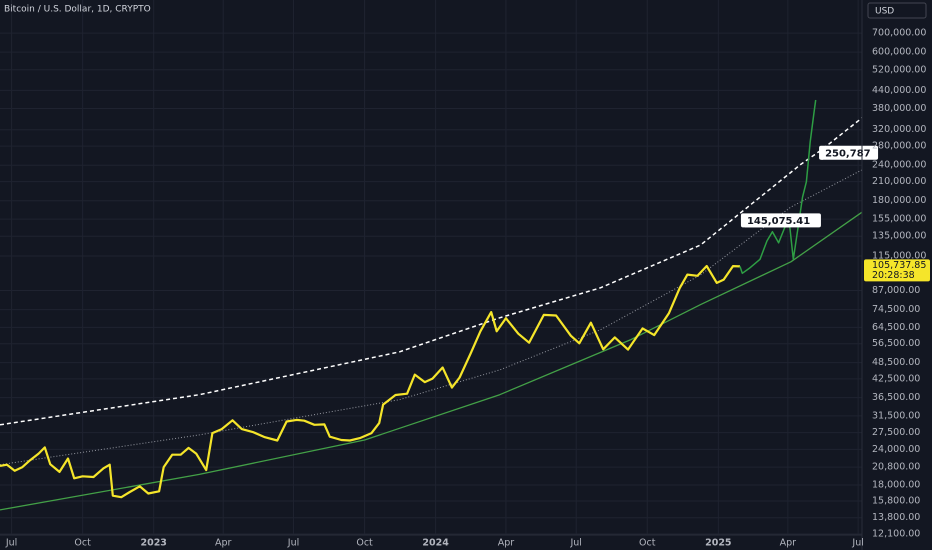 The height and width of the screenshot is (550, 932). Describe the element at coordinates (899, 52) in the screenshot. I see `y-tick-label: 600,000.00` at that location.